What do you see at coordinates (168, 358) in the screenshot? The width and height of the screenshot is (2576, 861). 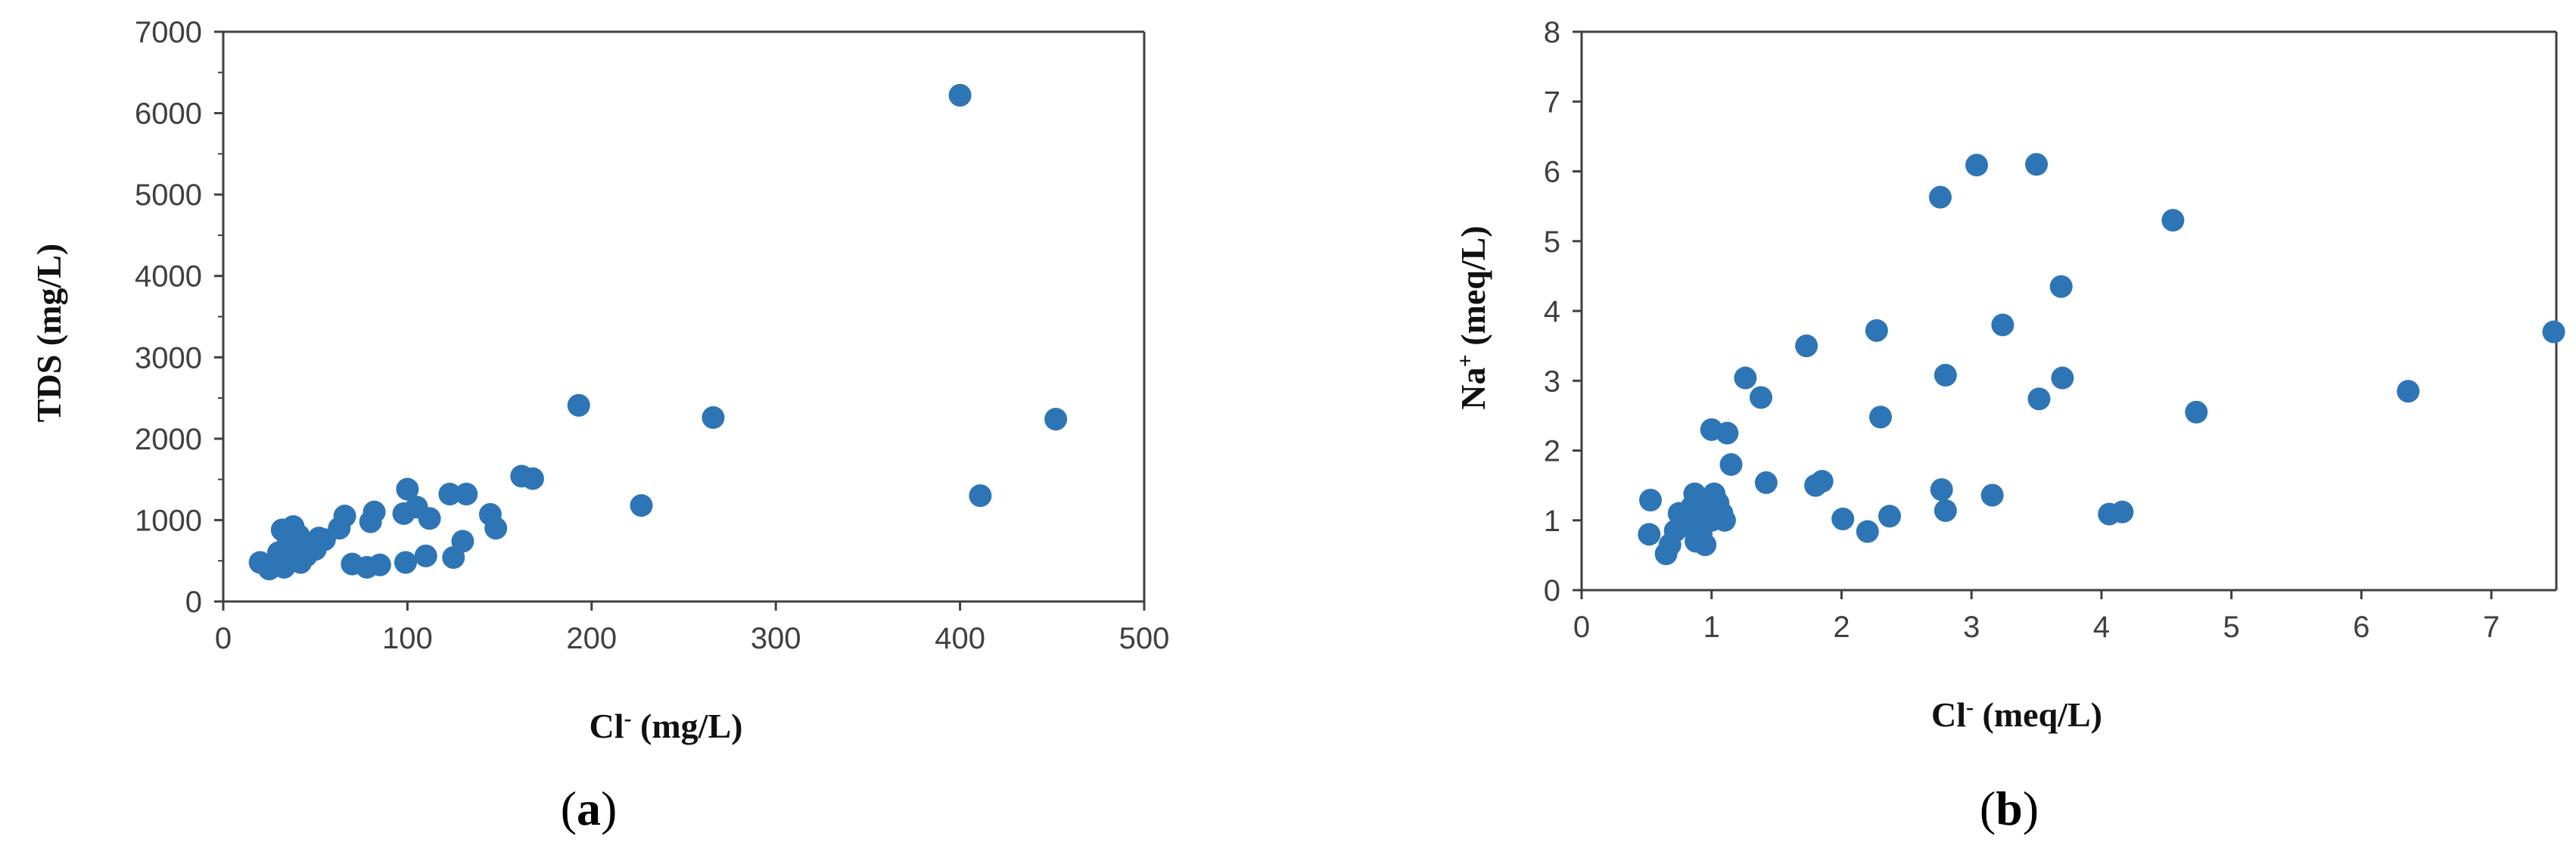 I see `y-tick-label: 3000` at bounding box center [168, 358].